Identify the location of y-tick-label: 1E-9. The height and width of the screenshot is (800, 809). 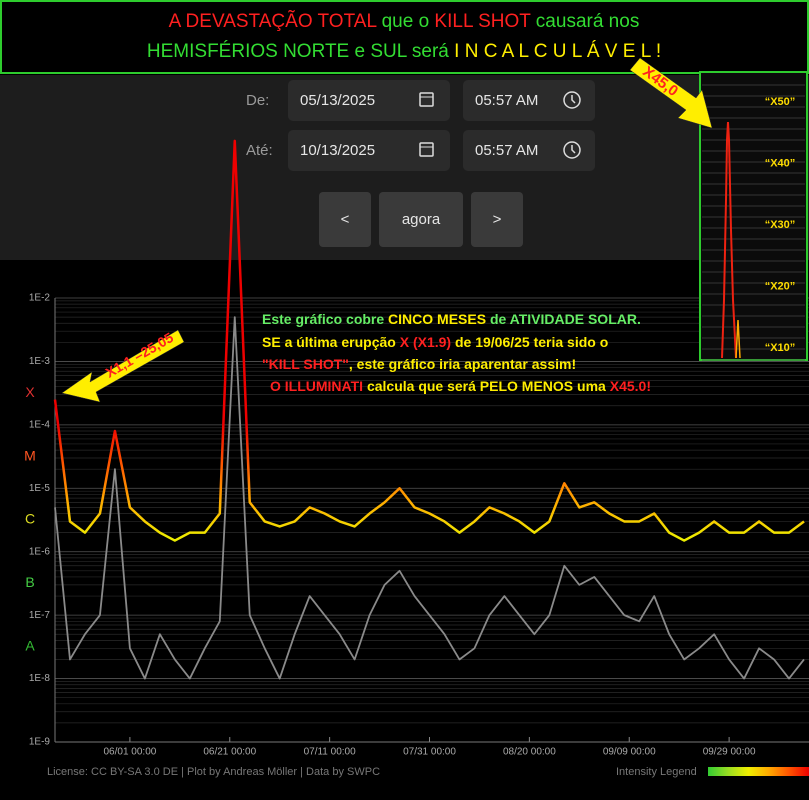
(40, 742).